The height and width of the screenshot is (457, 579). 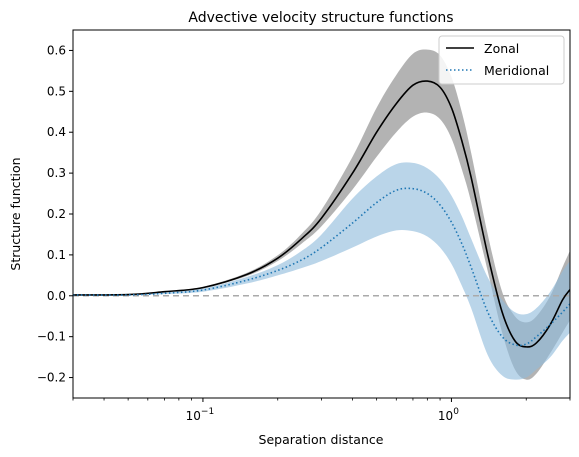 I want to click on y-tick-label: 0.5, so click(x=56, y=91).